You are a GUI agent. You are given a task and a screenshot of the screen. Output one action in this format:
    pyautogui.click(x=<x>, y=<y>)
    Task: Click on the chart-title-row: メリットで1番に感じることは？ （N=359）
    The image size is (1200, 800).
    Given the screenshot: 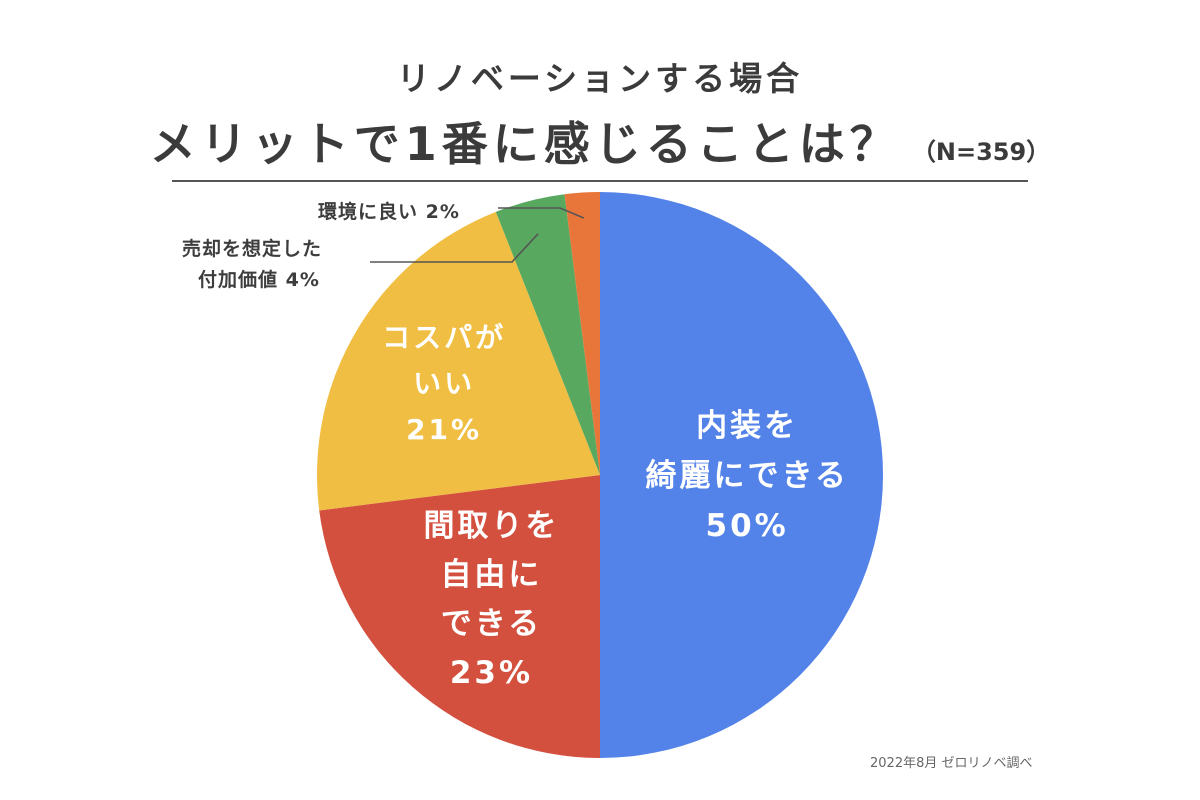 What is the action you would take?
    pyautogui.click(x=600, y=141)
    